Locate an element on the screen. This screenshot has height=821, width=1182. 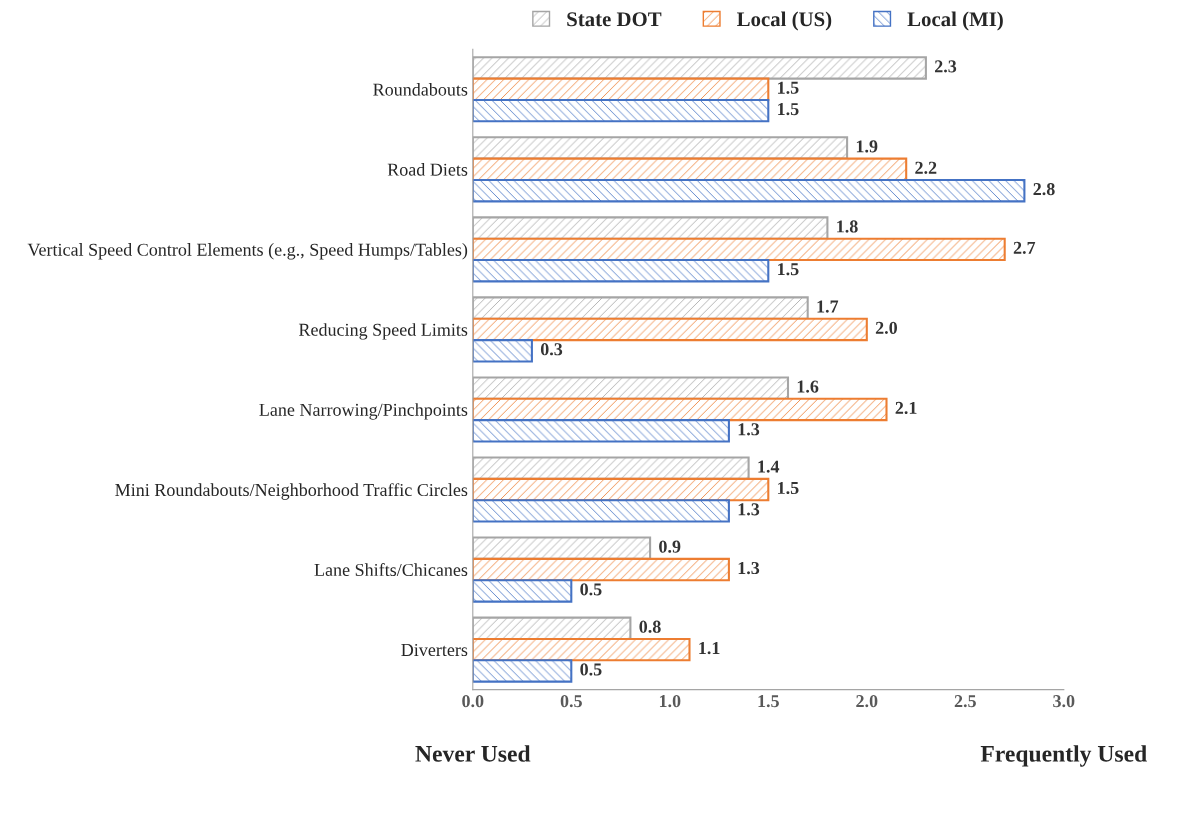
x-tick-label: 3.0 is located at coordinates (1064, 701).